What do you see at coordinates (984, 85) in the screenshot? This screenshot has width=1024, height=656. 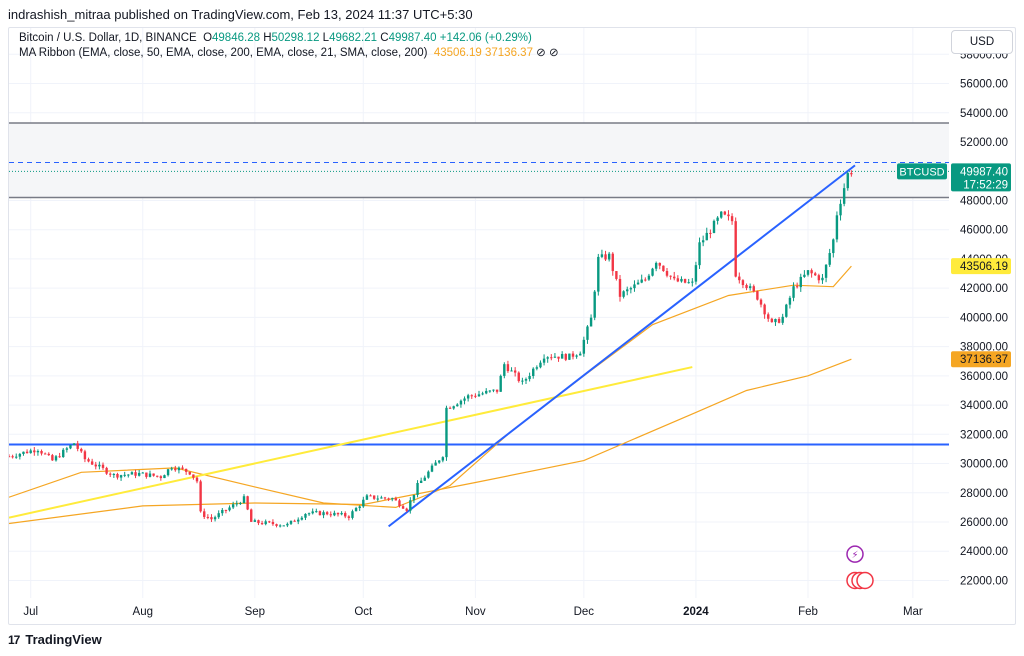 I see `y-tick-label: 56000.00` at bounding box center [984, 85].